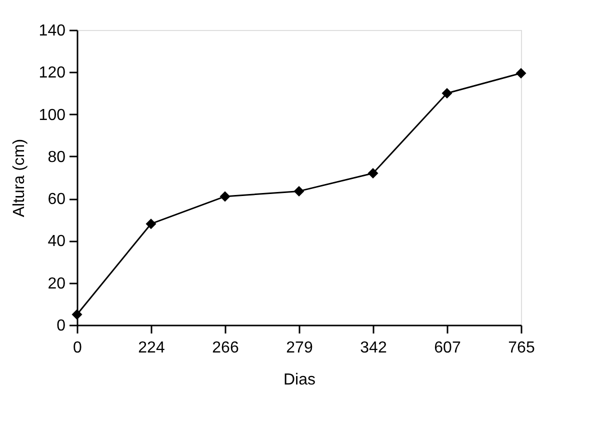 Image resolution: width=600 pixels, height=422 pixels. Describe the element at coordinates (52, 31) in the screenshot. I see `y-tick-label: 140` at that location.